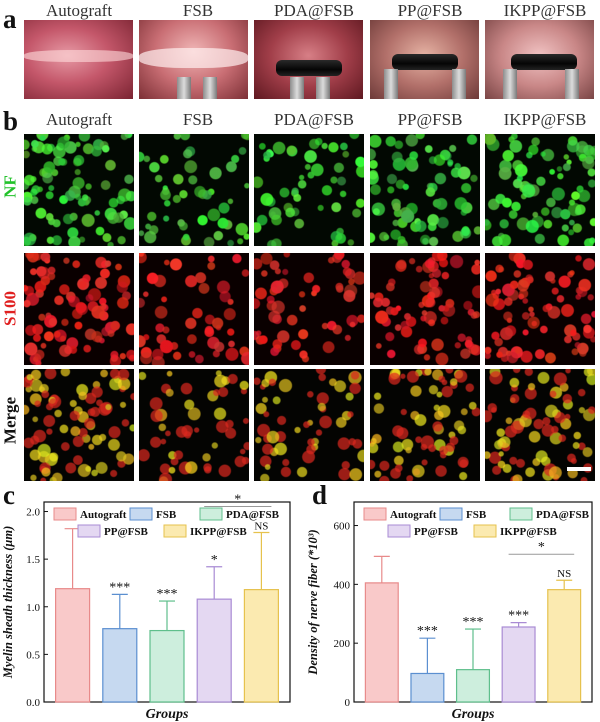 This screenshot has height=722, width=600. What do you see at coordinates (198, 10) in the screenshot?
I see `panel-a-label-fsb: FSB` at bounding box center [198, 10].